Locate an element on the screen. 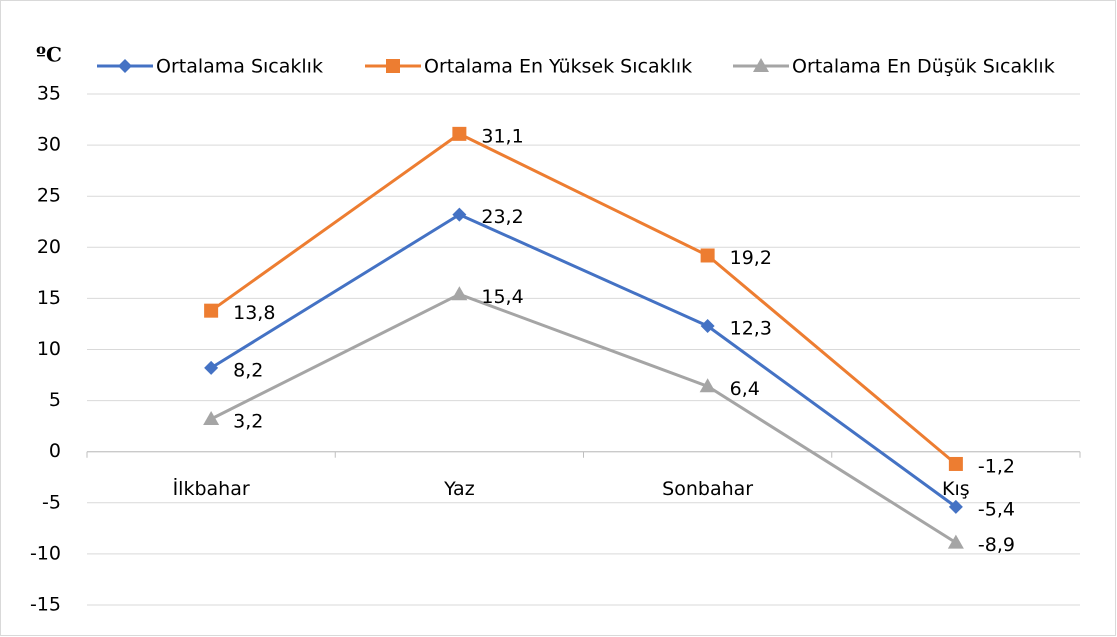 The image size is (1117, 637). y-tick-label: -10 is located at coordinates (45, 553).